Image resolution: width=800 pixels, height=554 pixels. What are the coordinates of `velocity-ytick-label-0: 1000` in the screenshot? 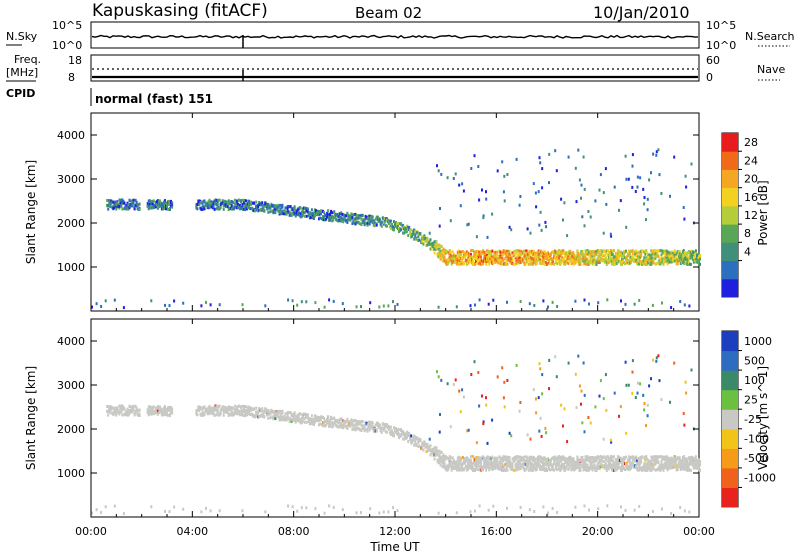 It's located at (71, 473).